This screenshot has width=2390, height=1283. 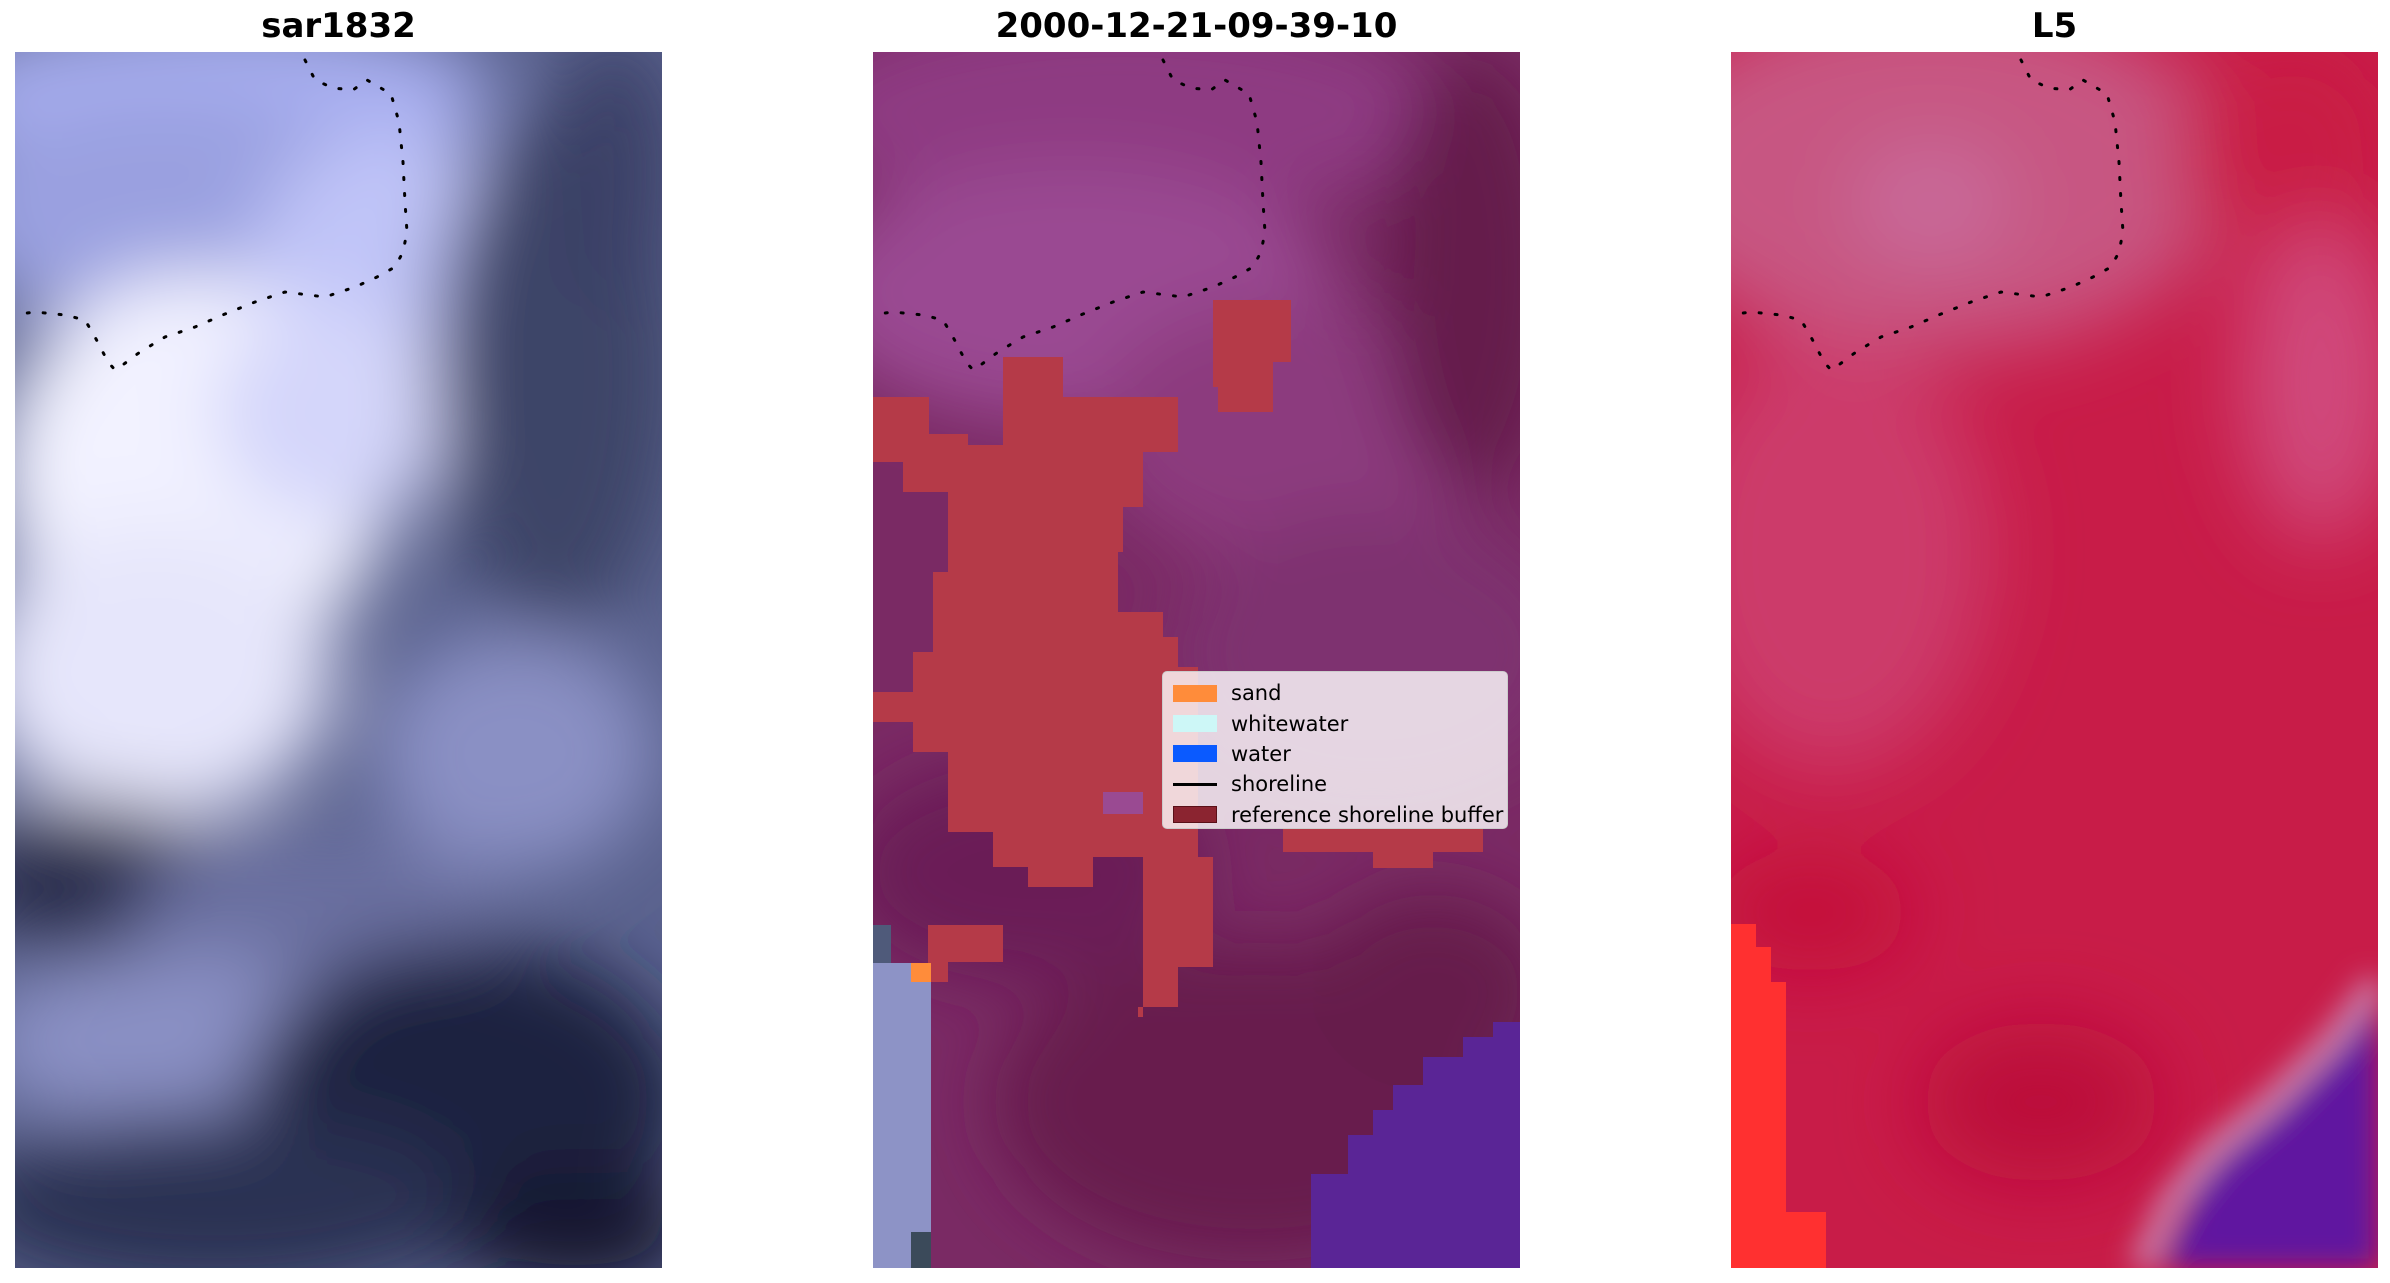 What do you see at coordinates (1256, 693) in the screenshot?
I see `legend-label: sand` at bounding box center [1256, 693].